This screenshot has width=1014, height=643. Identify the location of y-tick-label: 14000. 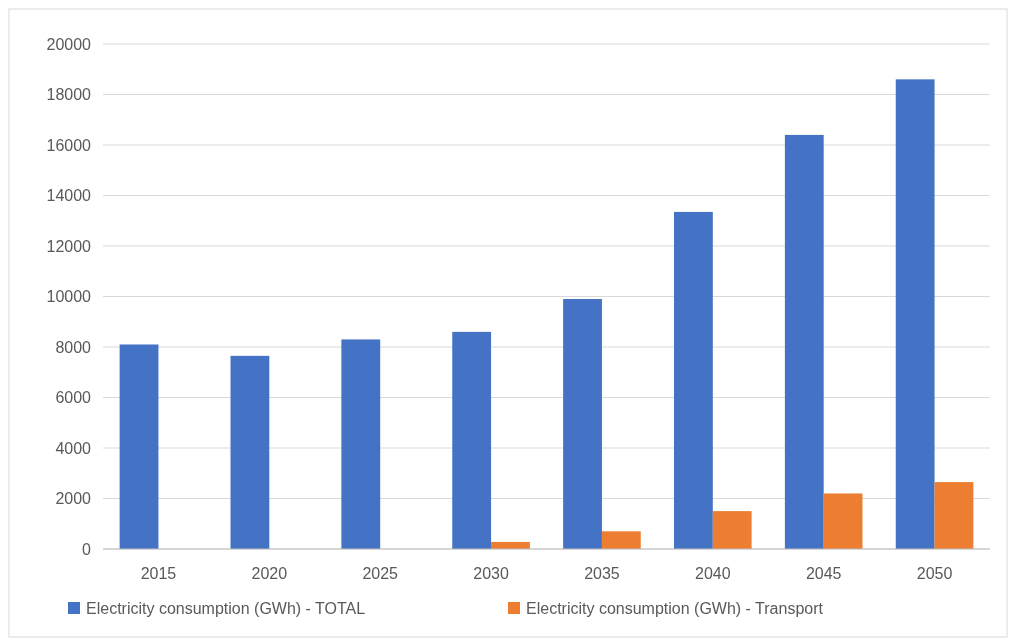
(69, 196).